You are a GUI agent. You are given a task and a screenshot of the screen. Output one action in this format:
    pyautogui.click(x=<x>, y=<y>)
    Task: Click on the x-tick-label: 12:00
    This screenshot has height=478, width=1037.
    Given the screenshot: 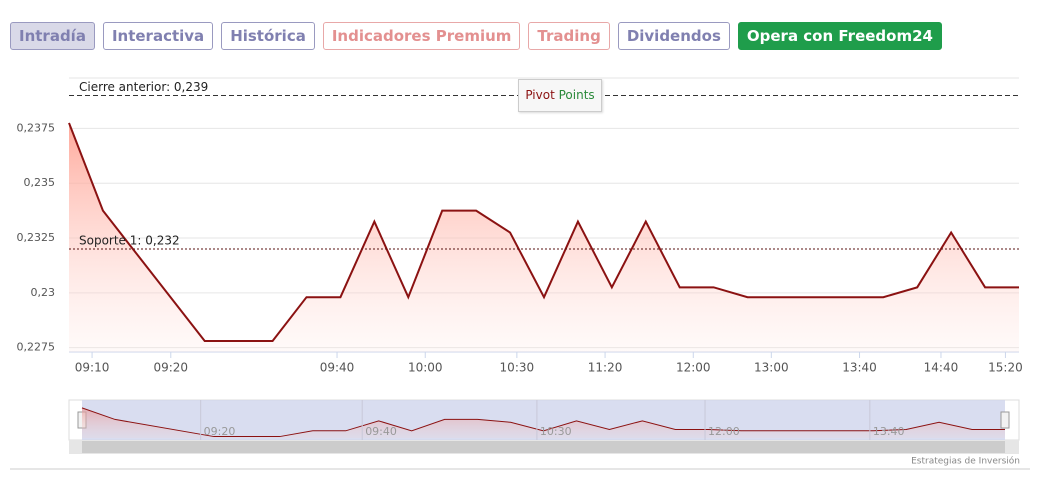 What is the action you would take?
    pyautogui.click(x=693, y=368)
    